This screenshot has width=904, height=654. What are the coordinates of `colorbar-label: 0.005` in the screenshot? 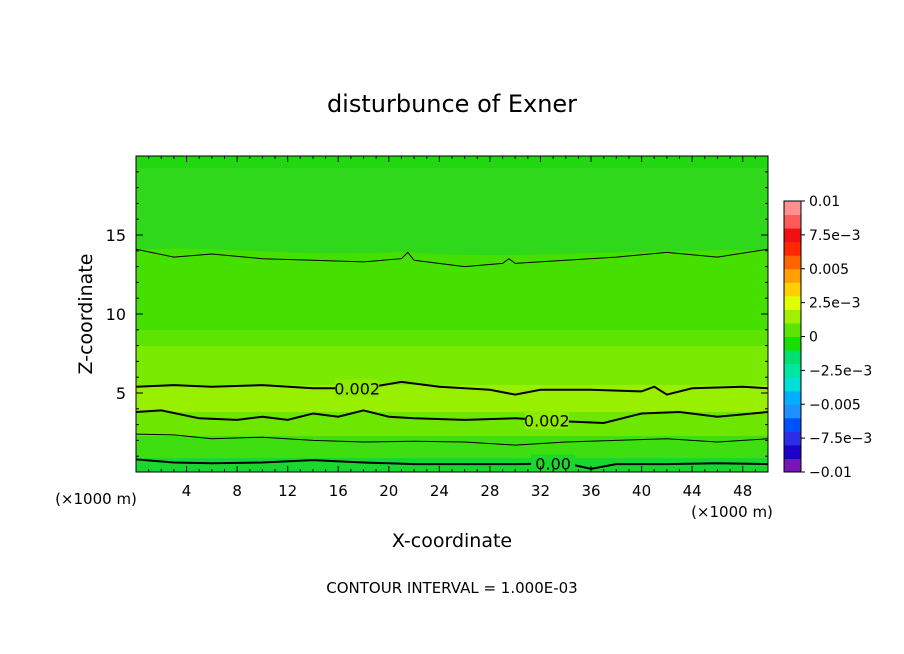 It's located at (829, 270).